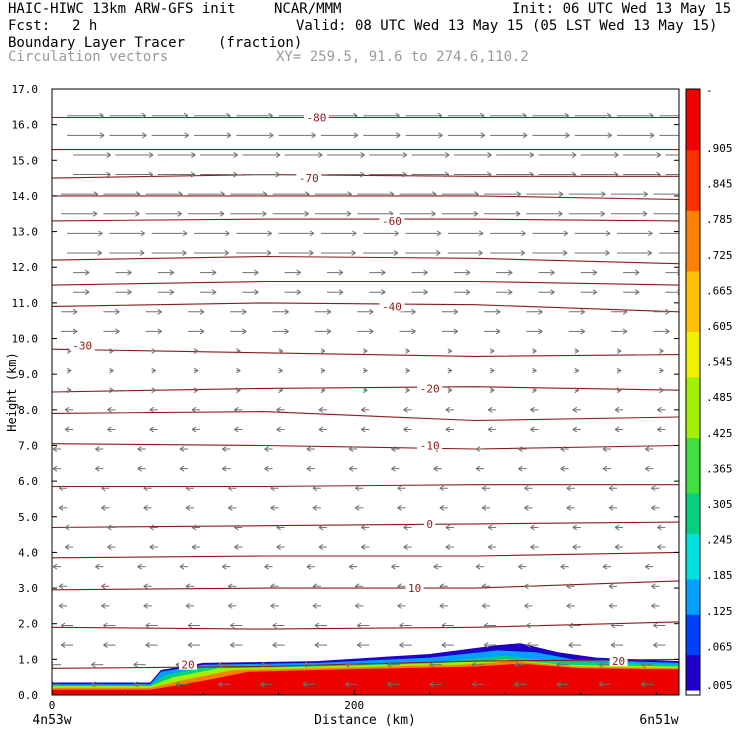  Describe the element at coordinates (414, 588) in the screenshot. I see `contour-label-8: 10` at that location.